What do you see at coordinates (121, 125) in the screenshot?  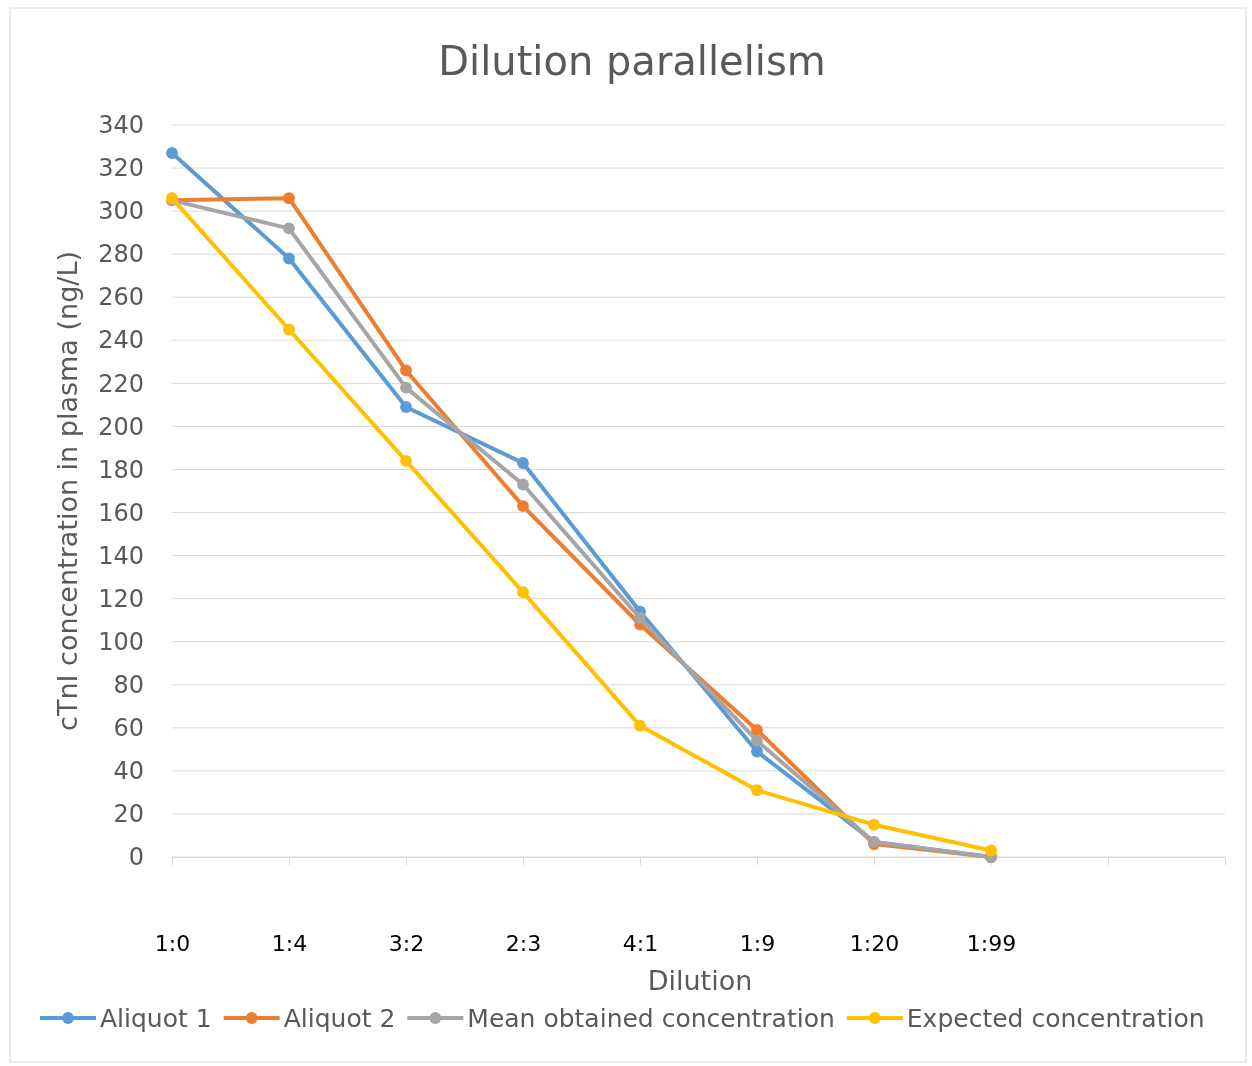 I see `y-tick-label: 340` at bounding box center [121, 125].